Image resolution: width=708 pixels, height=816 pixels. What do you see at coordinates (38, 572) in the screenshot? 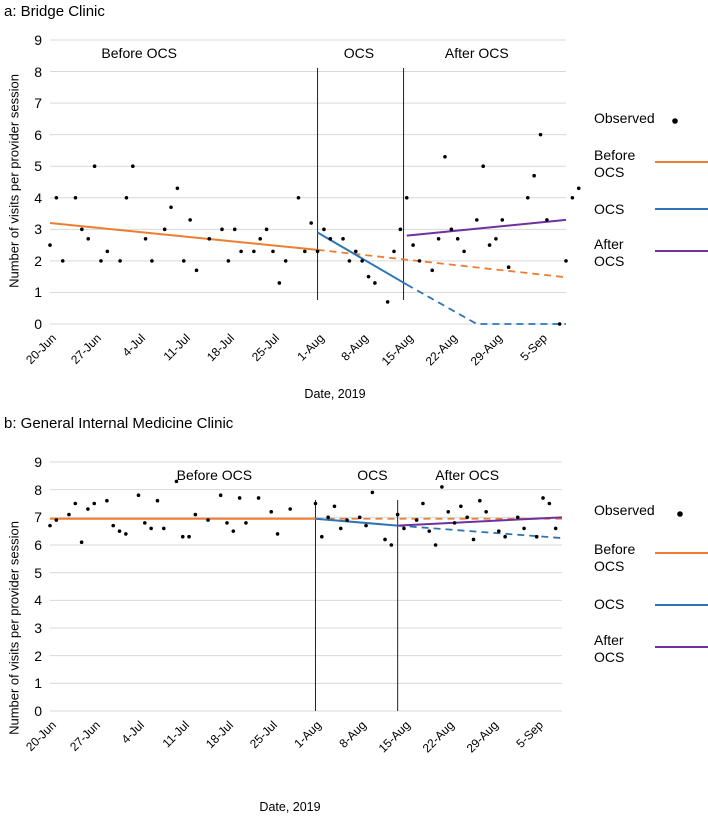
I see `panel-b-y-tick-label: 5` at bounding box center [38, 572].